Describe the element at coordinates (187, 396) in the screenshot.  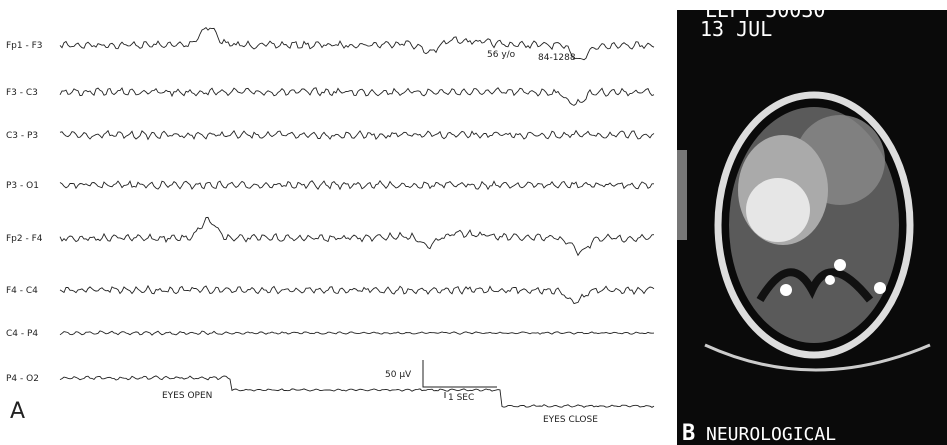
I see `eyes-open: EYES OPEN` at that location.